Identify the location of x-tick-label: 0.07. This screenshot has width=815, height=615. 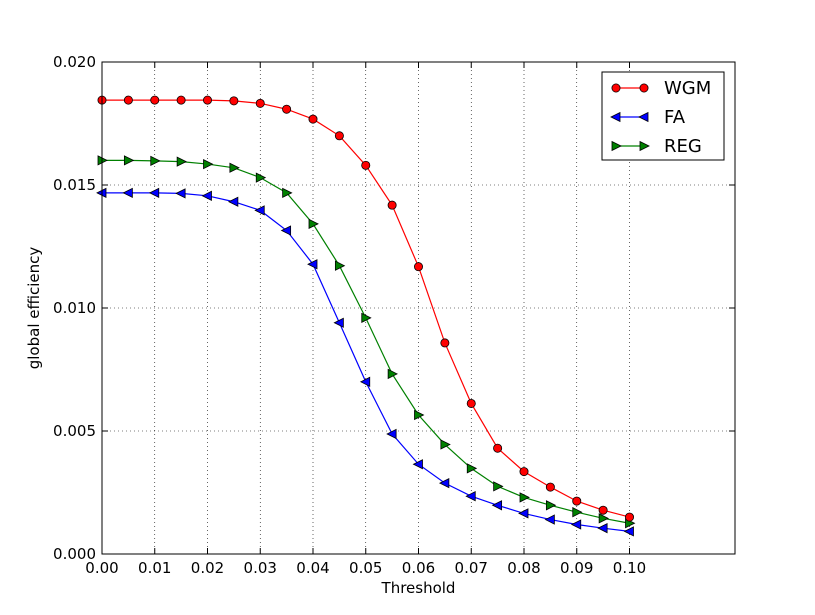
(471, 568).